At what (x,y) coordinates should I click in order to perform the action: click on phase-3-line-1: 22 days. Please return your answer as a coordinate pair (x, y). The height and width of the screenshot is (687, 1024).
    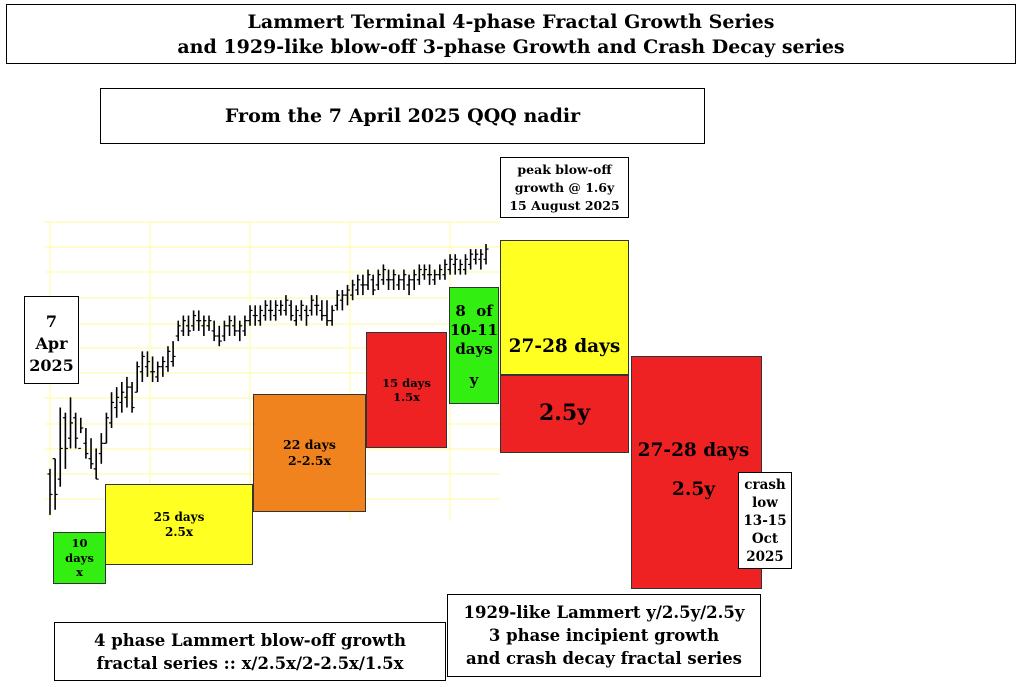
    Looking at the image, I should click on (309, 445).